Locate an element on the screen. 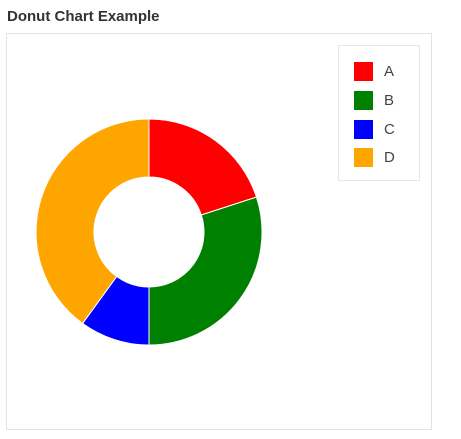  legend-item-d: D is located at coordinates (384, 158).